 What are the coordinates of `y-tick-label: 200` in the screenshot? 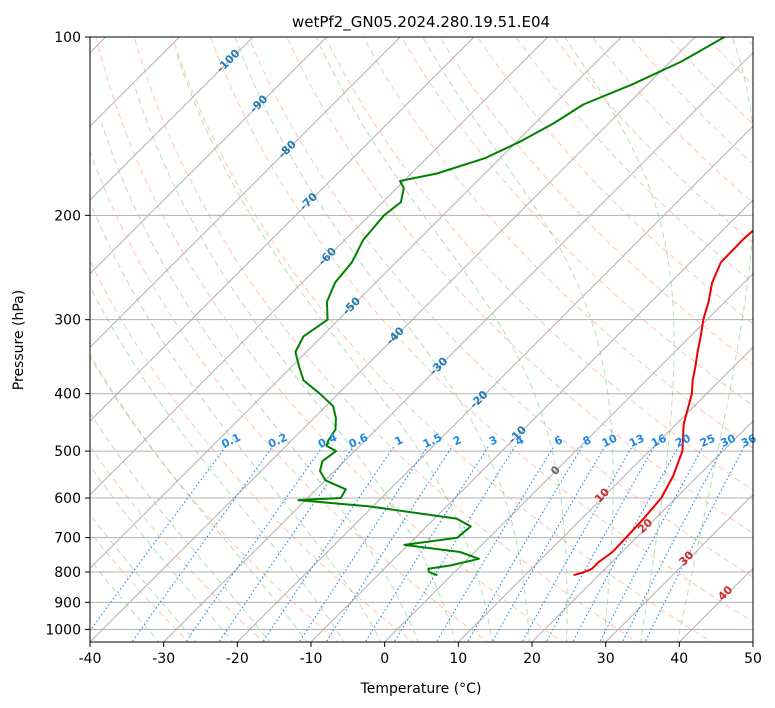 It's located at (67, 216).